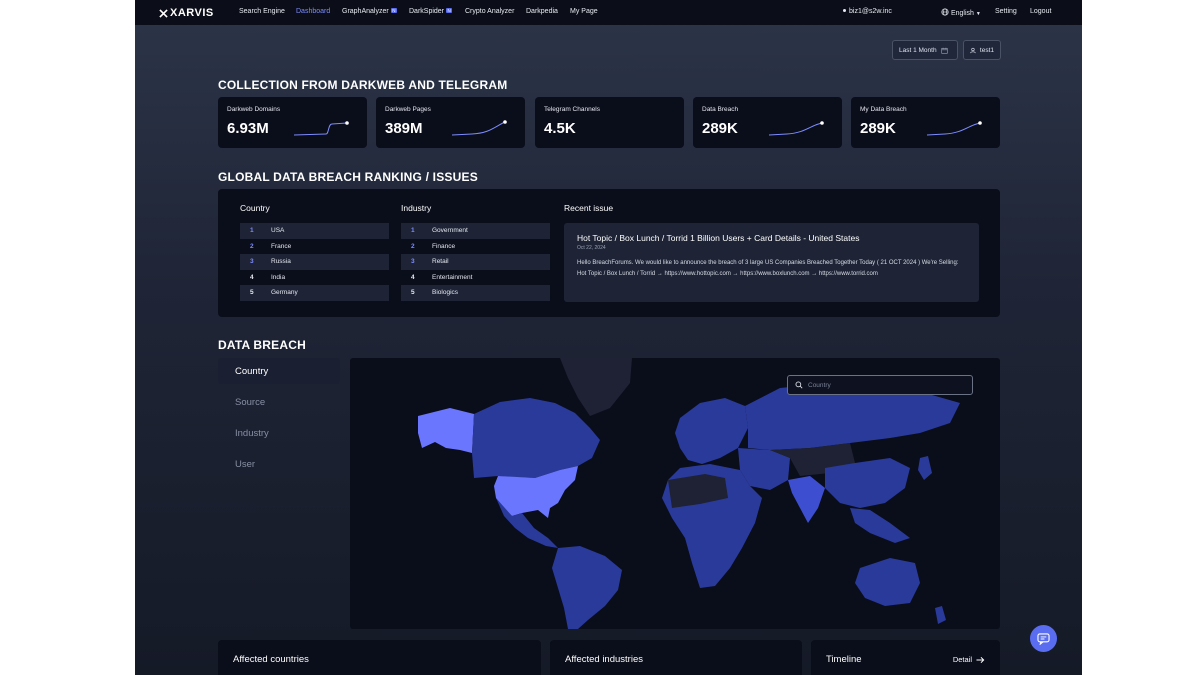  I want to click on map-region-china, so click(867, 483).